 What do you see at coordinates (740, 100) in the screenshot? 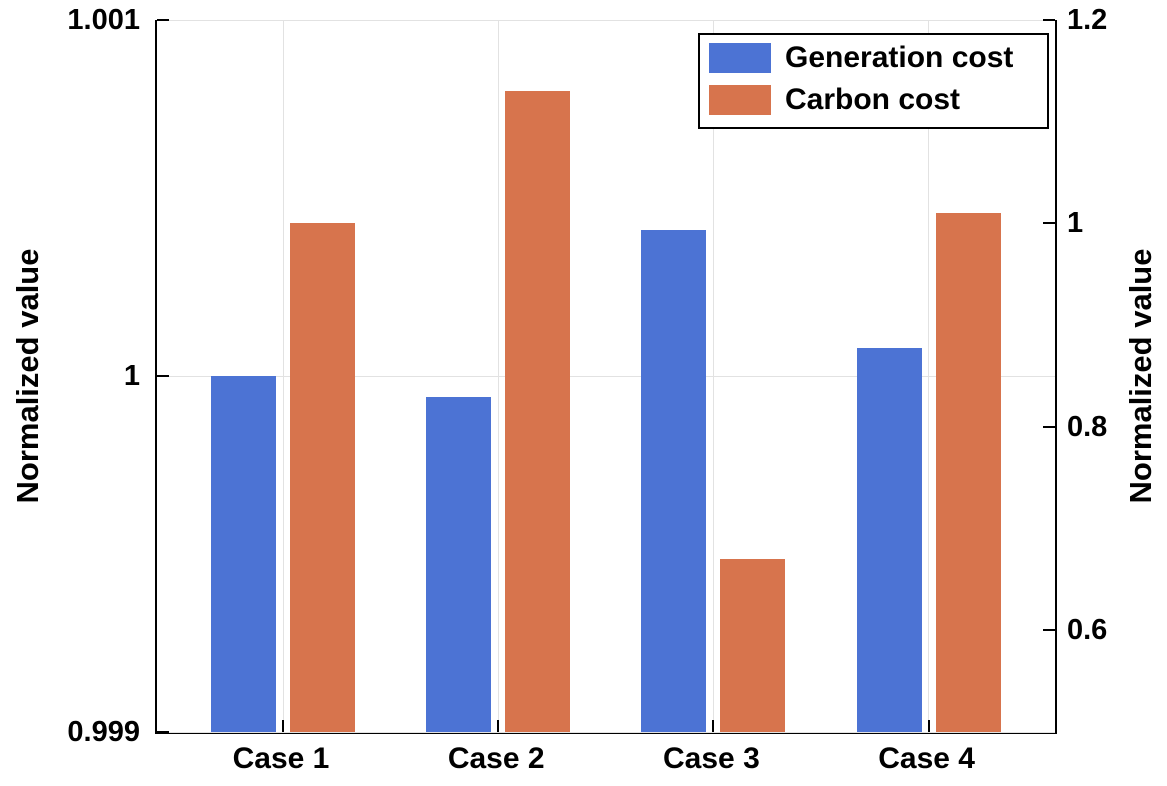
I see `legend-swatch-carbon-cost` at bounding box center [740, 100].